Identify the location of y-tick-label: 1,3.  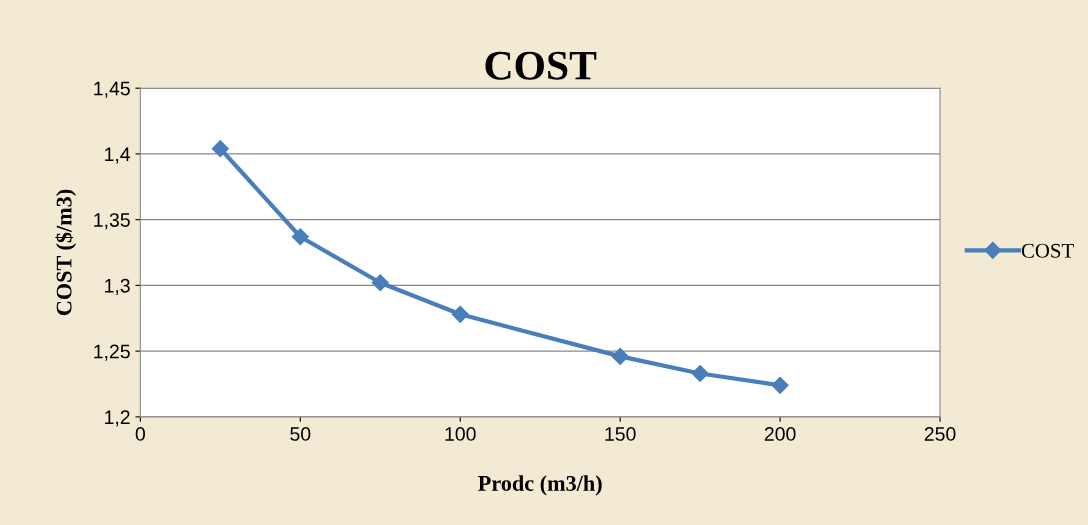
(117, 286).